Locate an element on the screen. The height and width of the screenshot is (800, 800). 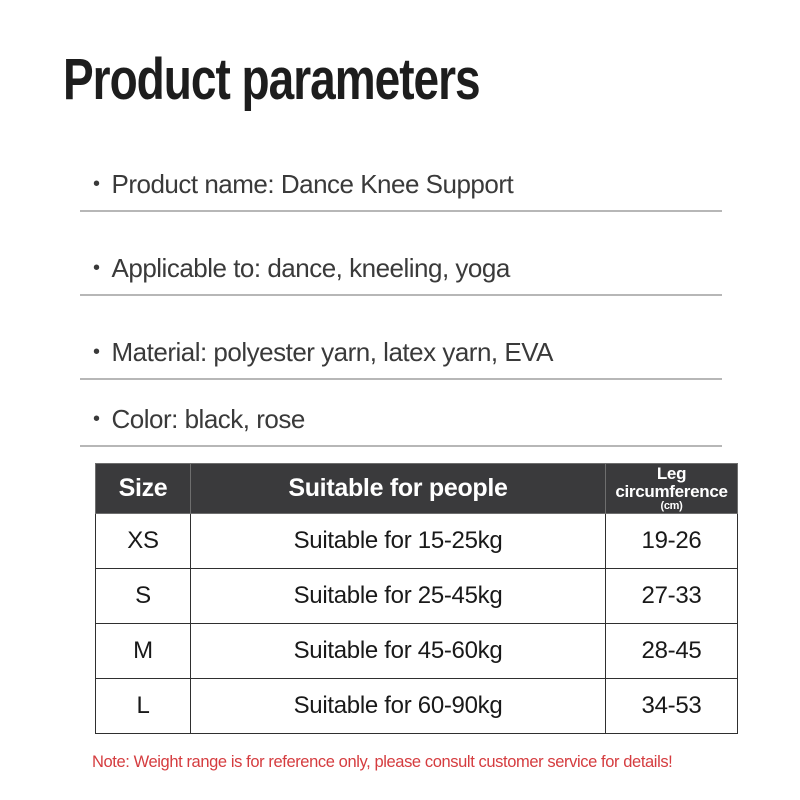
spec-list-item: • Product name: Dance Knee Support is located at coordinates (401, 170).